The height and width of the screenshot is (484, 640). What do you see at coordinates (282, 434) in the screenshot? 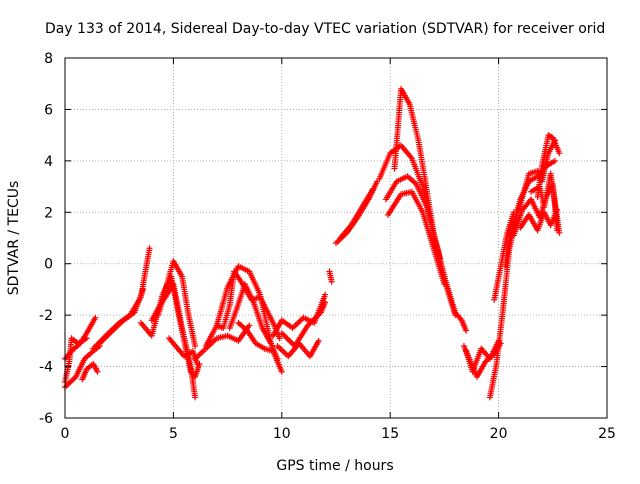
I see `x-tick-label: 10` at bounding box center [282, 434].